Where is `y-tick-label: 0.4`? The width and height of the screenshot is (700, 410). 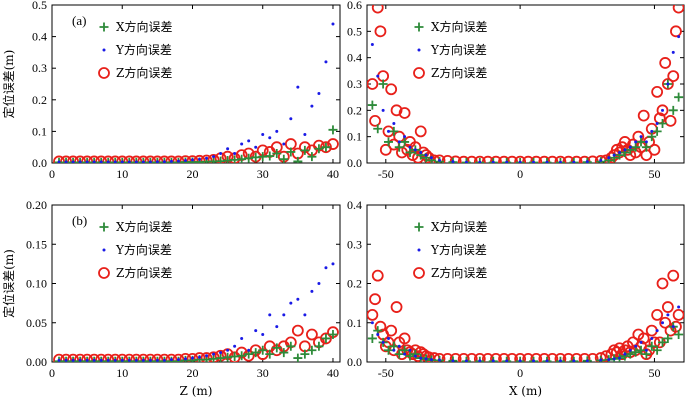 y-tick-label: 0.4 is located at coordinates (354, 205).